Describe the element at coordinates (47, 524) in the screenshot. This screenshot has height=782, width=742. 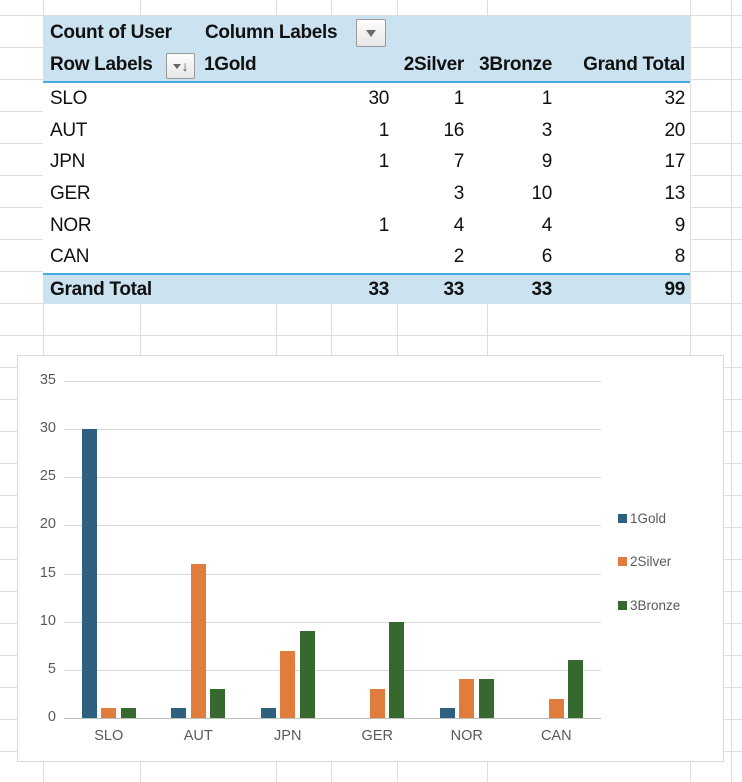
I see `y-axis-tick-label: 20` at that location.